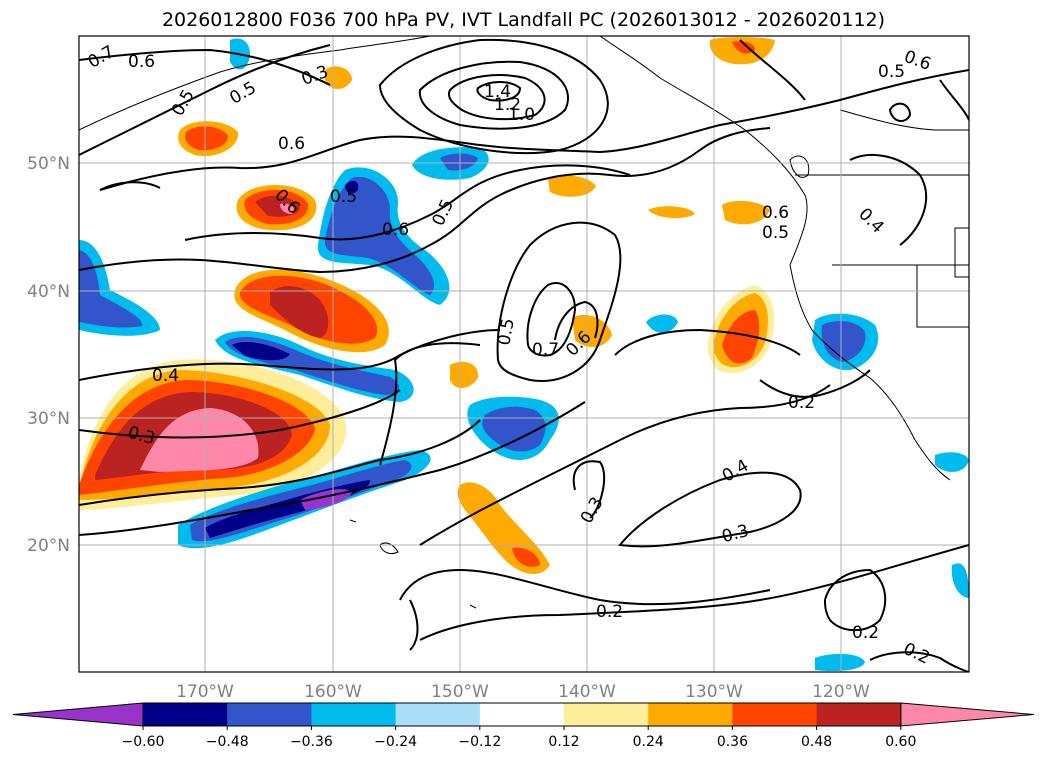  Describe the element at coordinates (497, 92) in the screenshot. I see `contour-label: 1.4` at that location.